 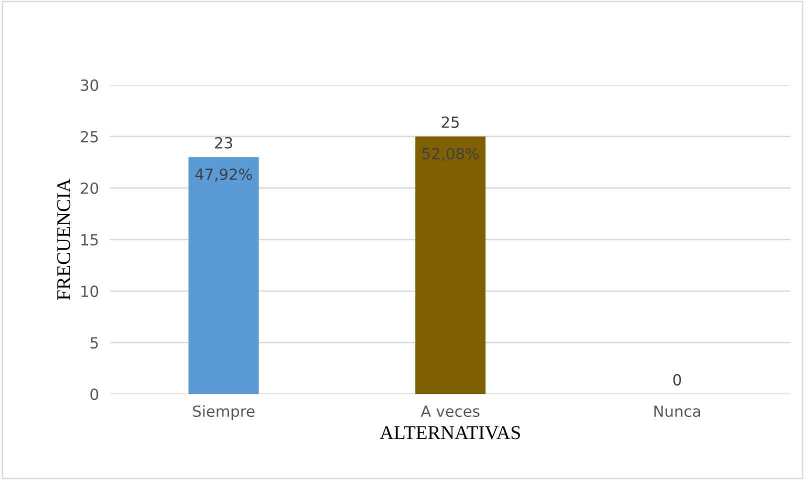 What do you see at coordinates (94, 343) in the screenshot?
I see `y-tick-label: 5` at bounding box center [94, 343].